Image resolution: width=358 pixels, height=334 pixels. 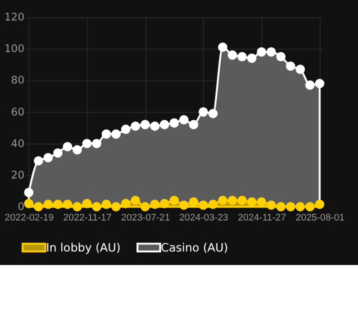 What do you see at coordinates (14, 49) in the screenshot?
I see `y-tick-label: 100` at bounding box center [14, 49].